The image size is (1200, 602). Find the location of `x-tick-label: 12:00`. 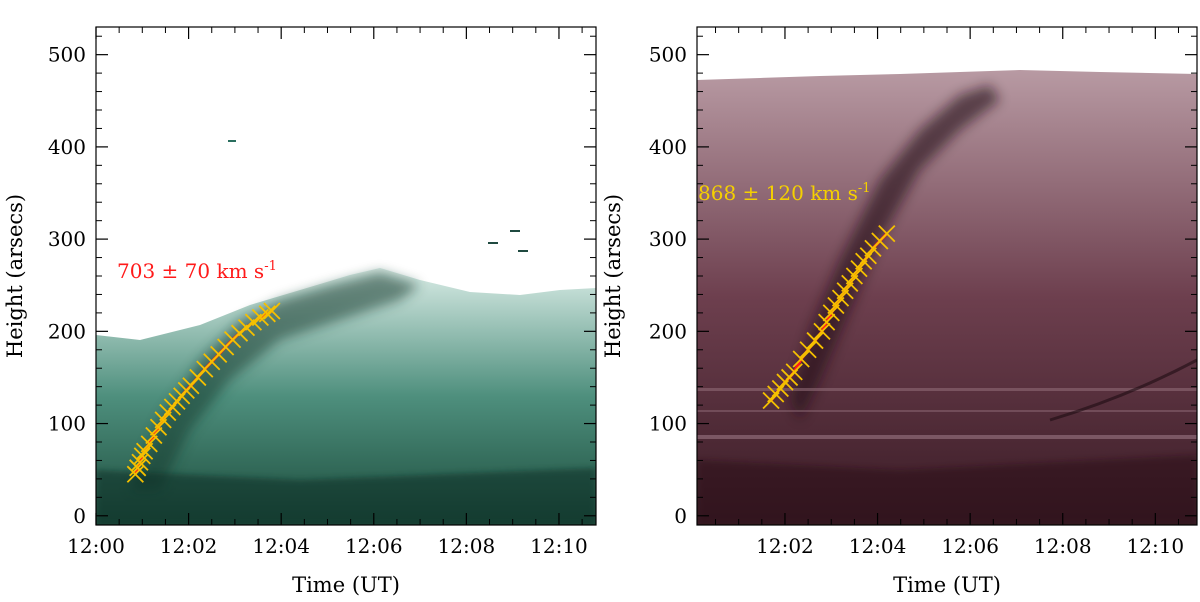

x-tick-label: 12:00 is located at coordinates (96, 546).